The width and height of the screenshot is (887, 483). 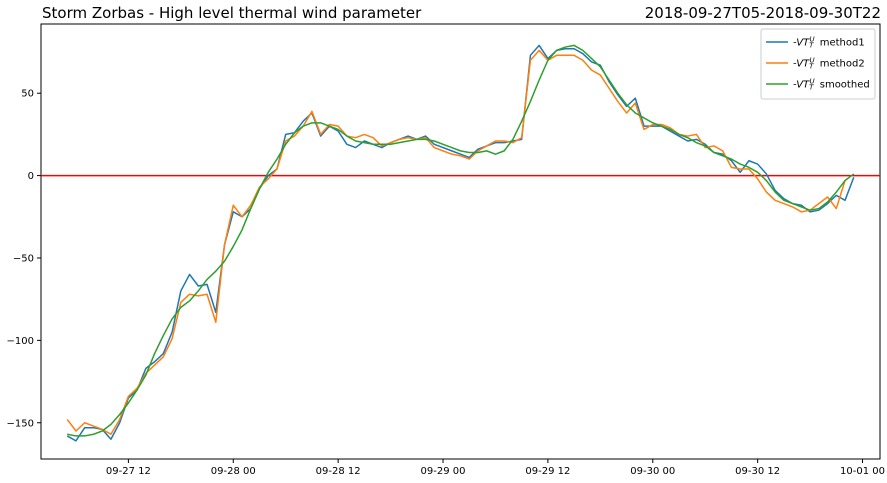 What do you see at coordinates (23, 258) in the screenshot?
I see `y-tick-label: −50` at bounding box center [23, 258].